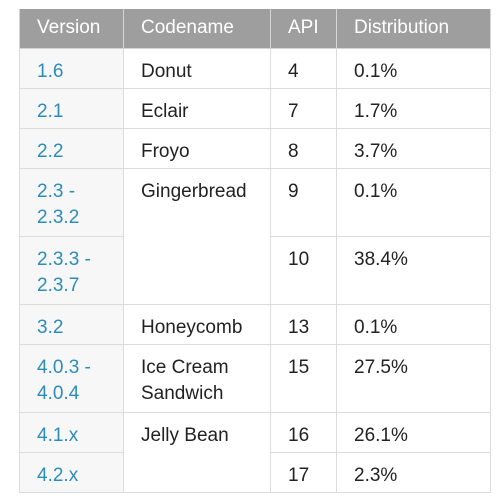 The width and height of the screenshot is (500, 501). What do you see at coordinates (71, 270) in the screenshot?
I see `version-link: 2.3.3 - 2.3.7` at bounding box center [71, 270].